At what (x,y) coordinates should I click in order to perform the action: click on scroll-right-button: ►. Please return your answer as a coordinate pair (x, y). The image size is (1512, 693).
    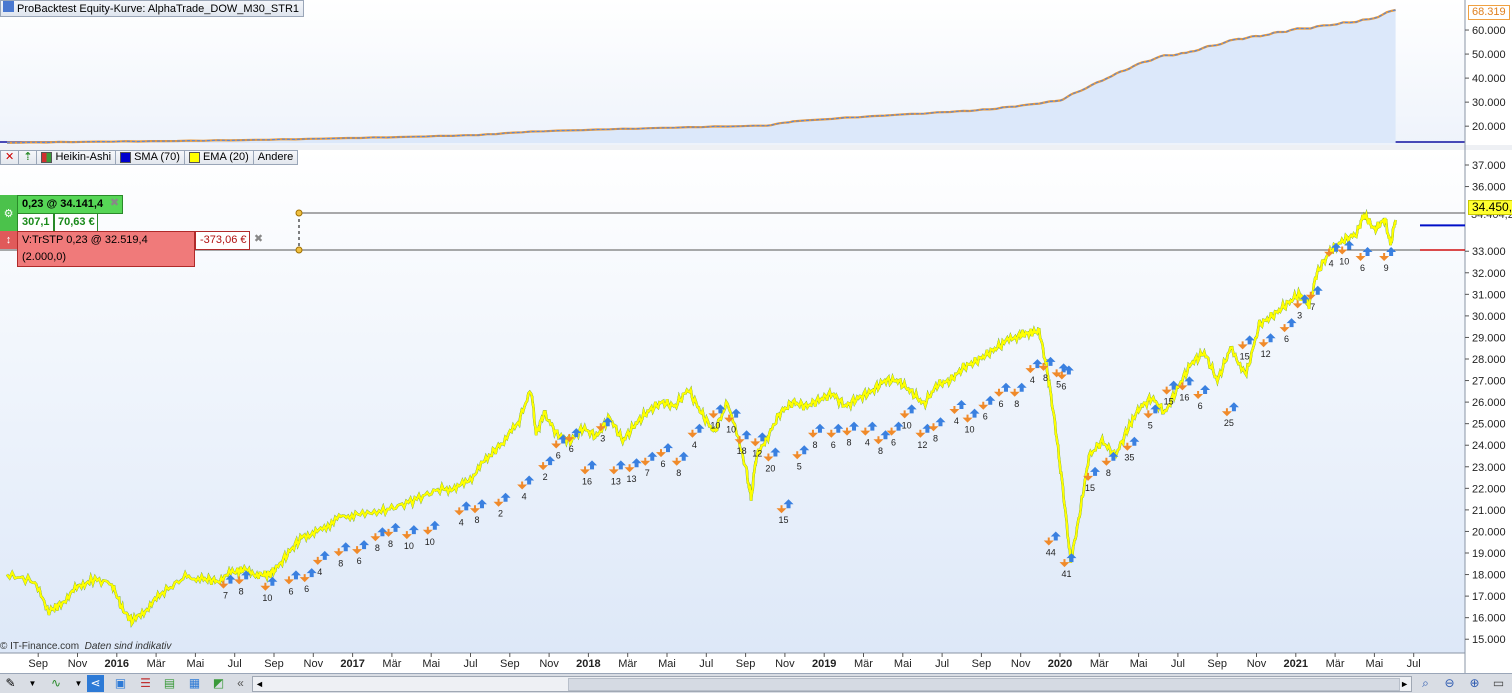
    Looking at the image, I should click on (1404, 684).